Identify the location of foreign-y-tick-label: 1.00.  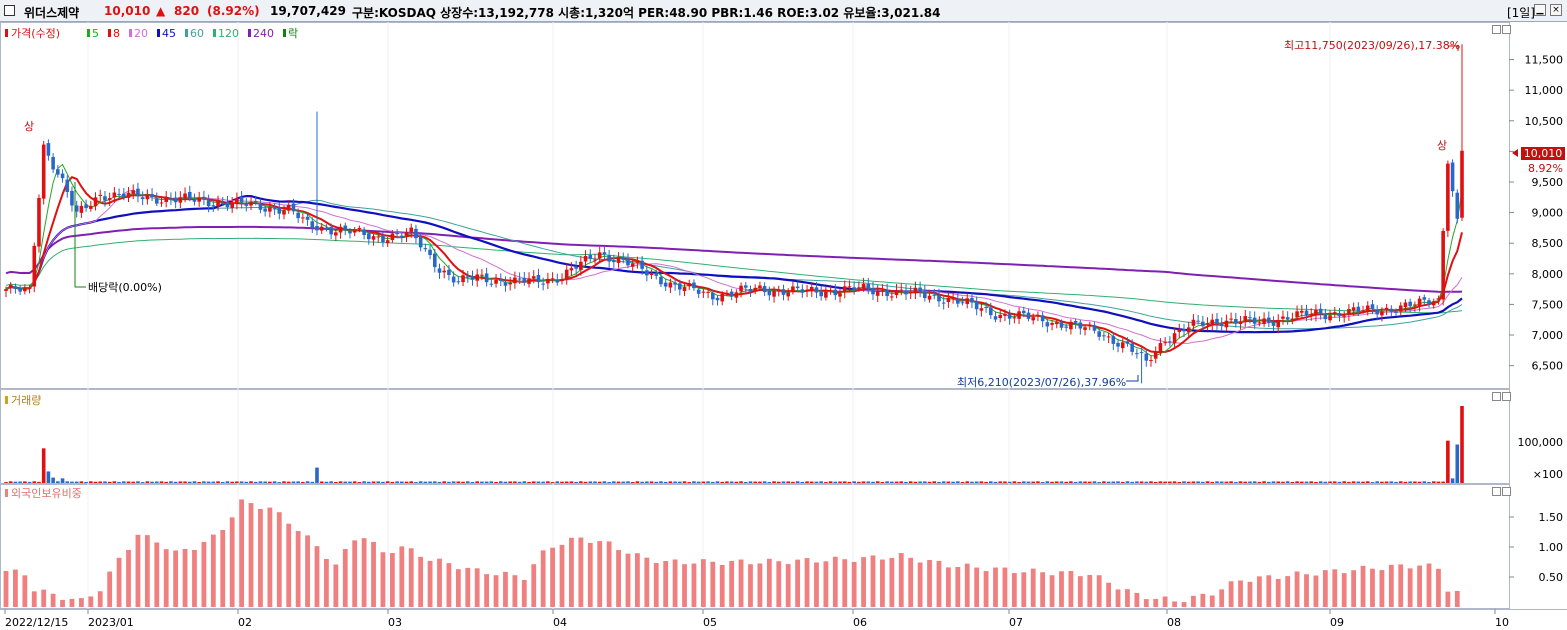
(1551, 547).